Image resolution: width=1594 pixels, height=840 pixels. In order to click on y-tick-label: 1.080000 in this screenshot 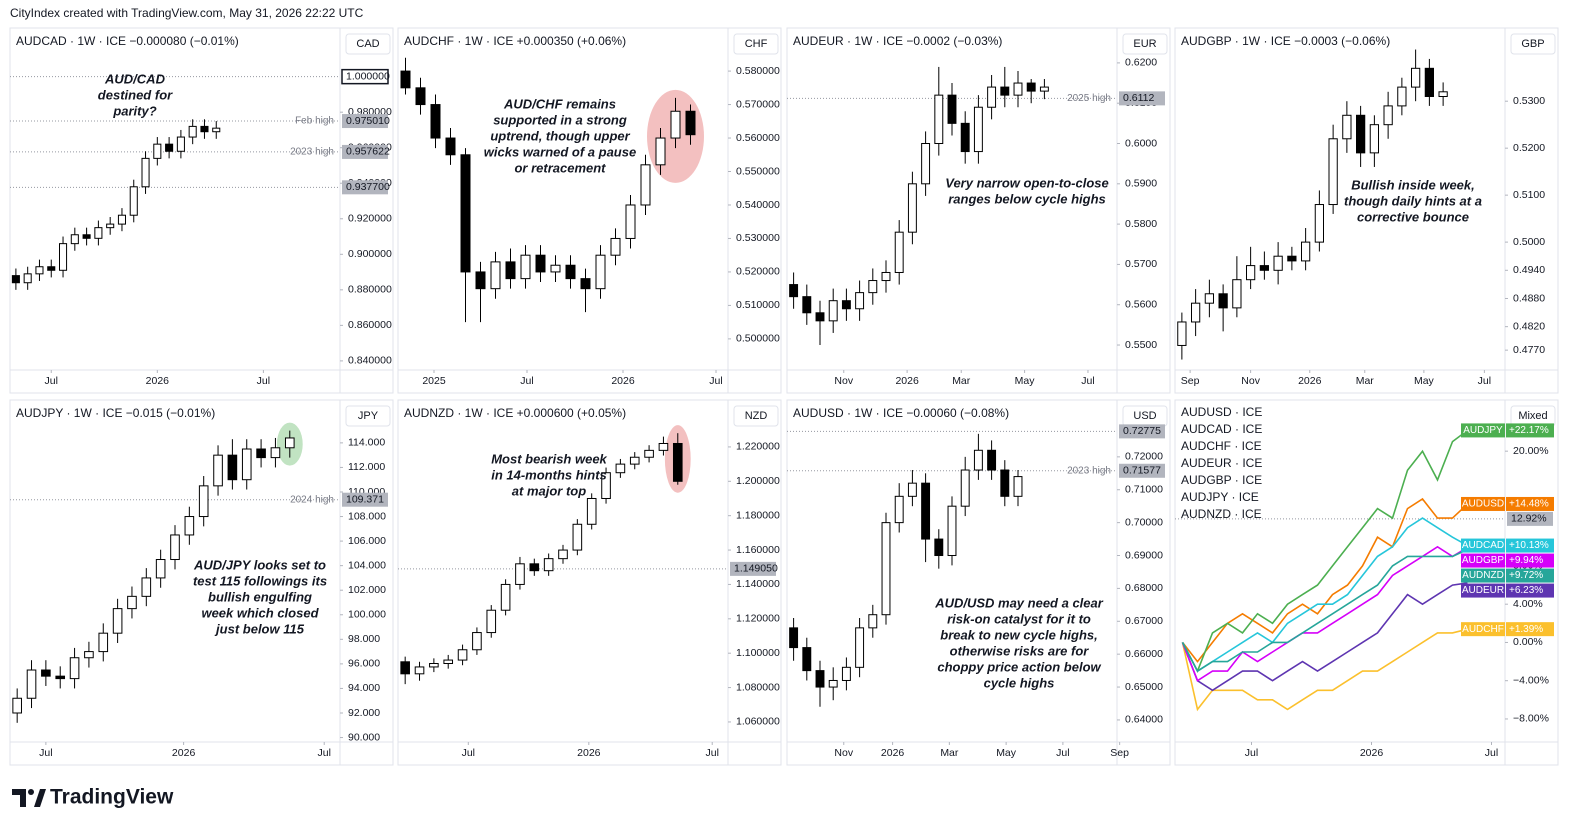, I will do `click(758, 687)`.